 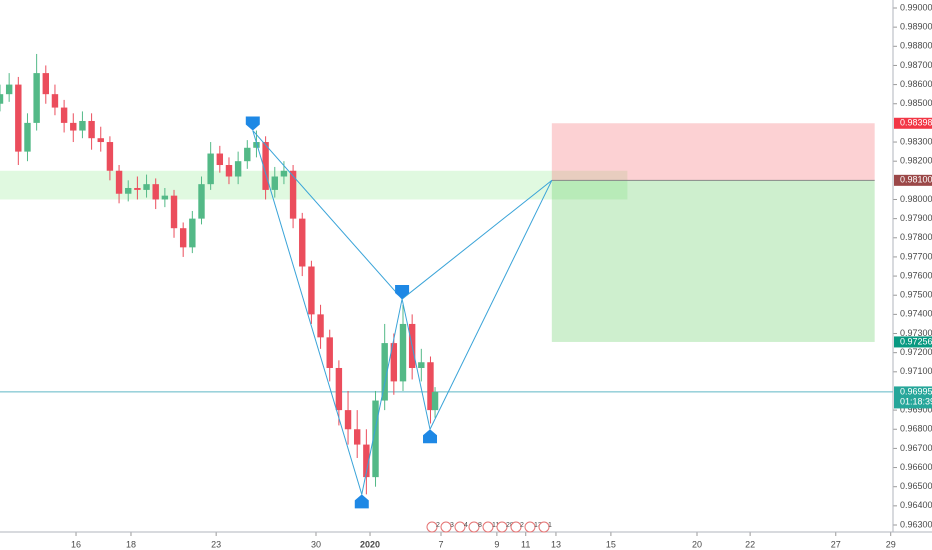 I want to click on y-tick-label: 0.96700, so click(x=916, y=448).